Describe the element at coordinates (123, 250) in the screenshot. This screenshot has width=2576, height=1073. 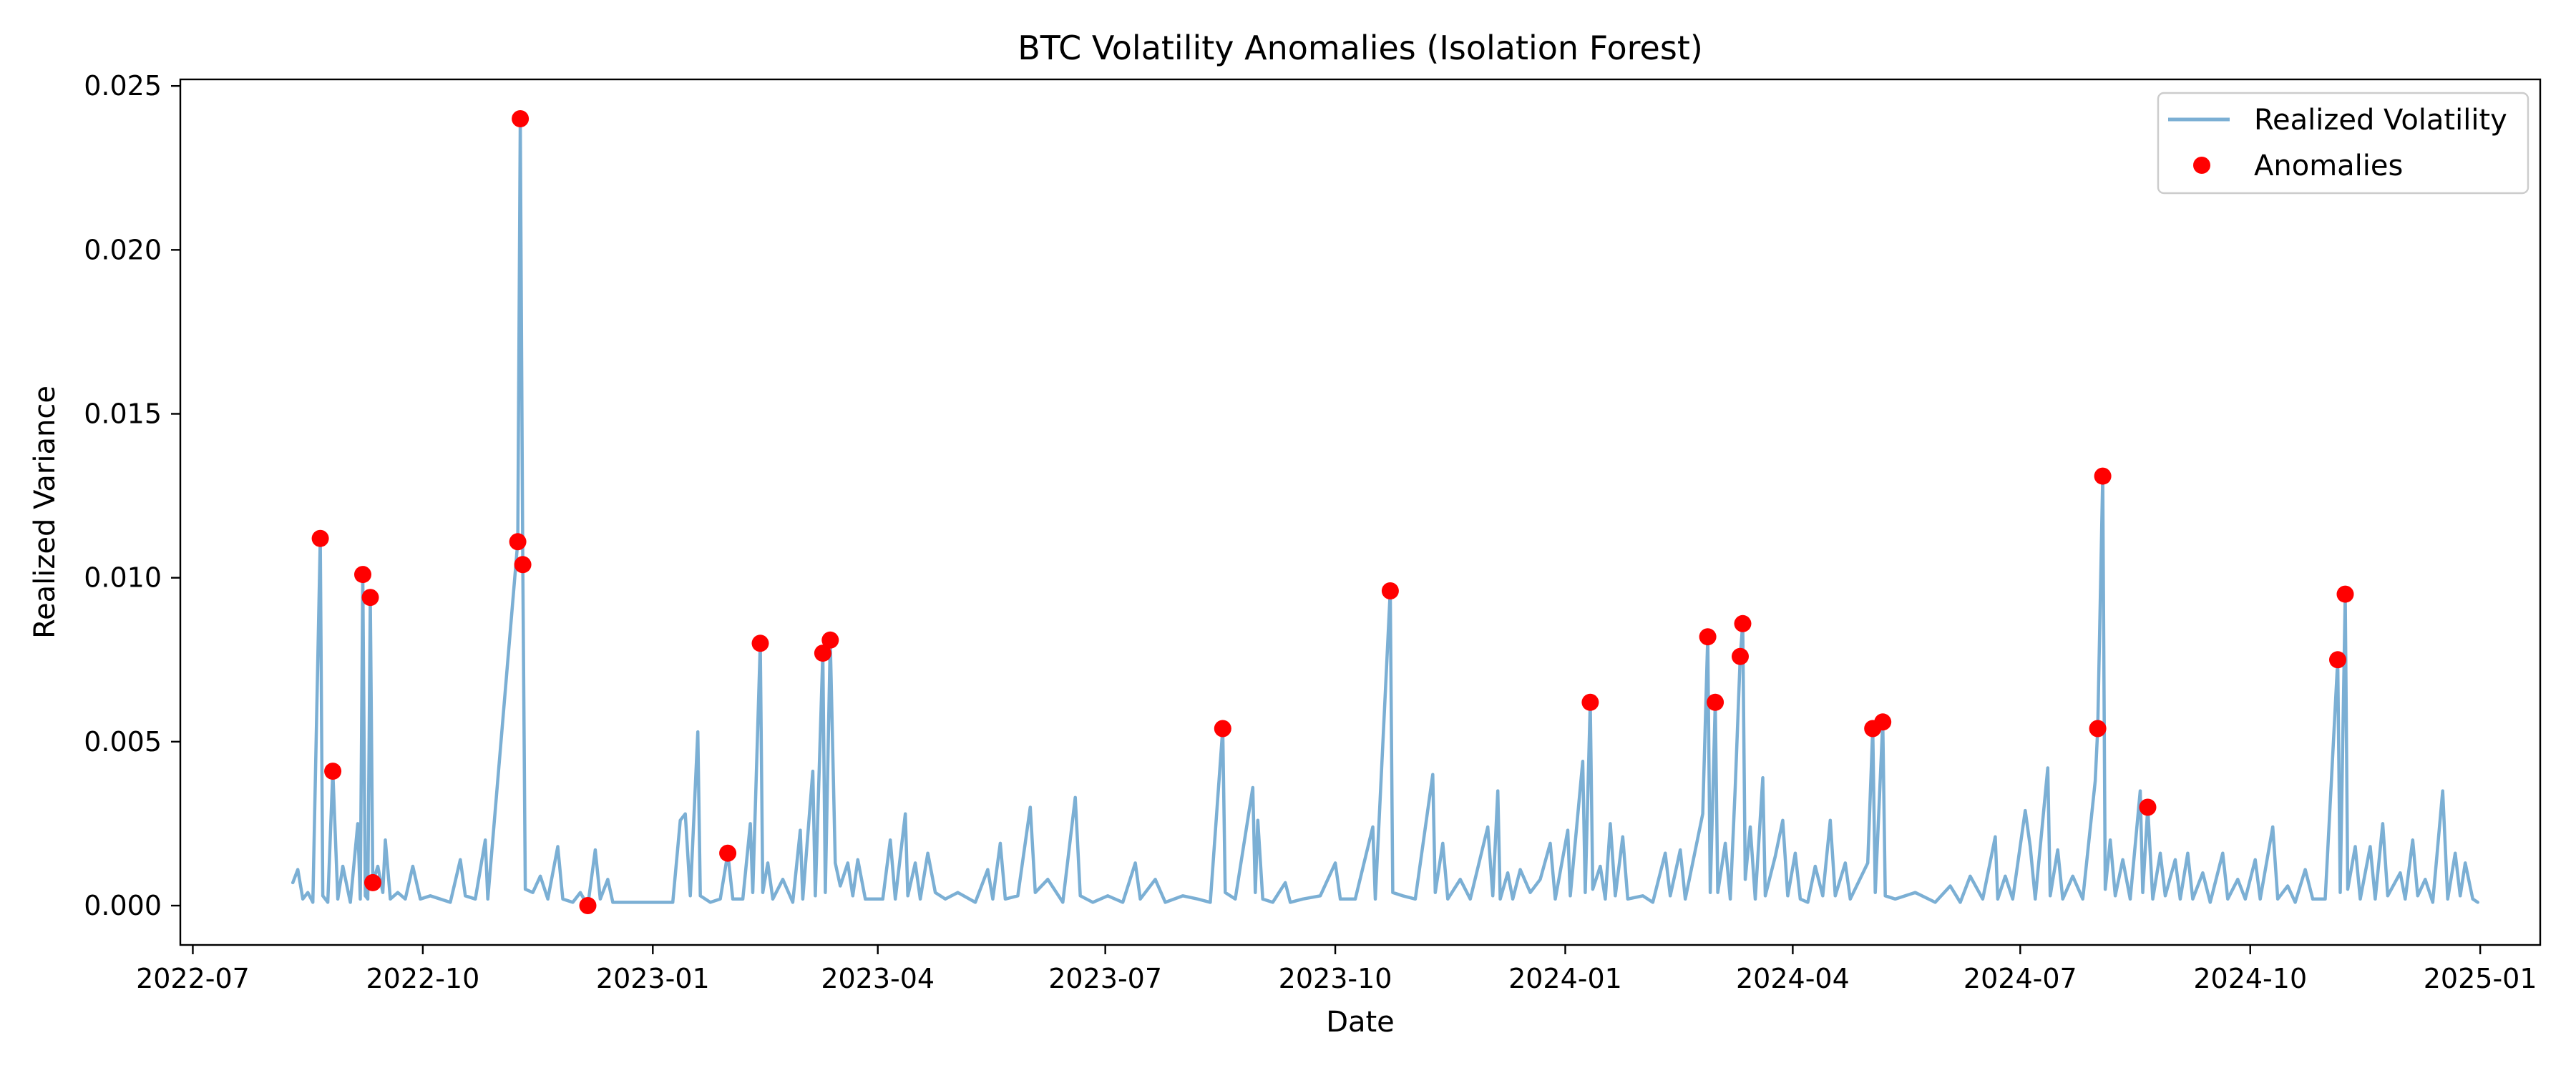
I see `y-tick-label: 0.020` at that location.